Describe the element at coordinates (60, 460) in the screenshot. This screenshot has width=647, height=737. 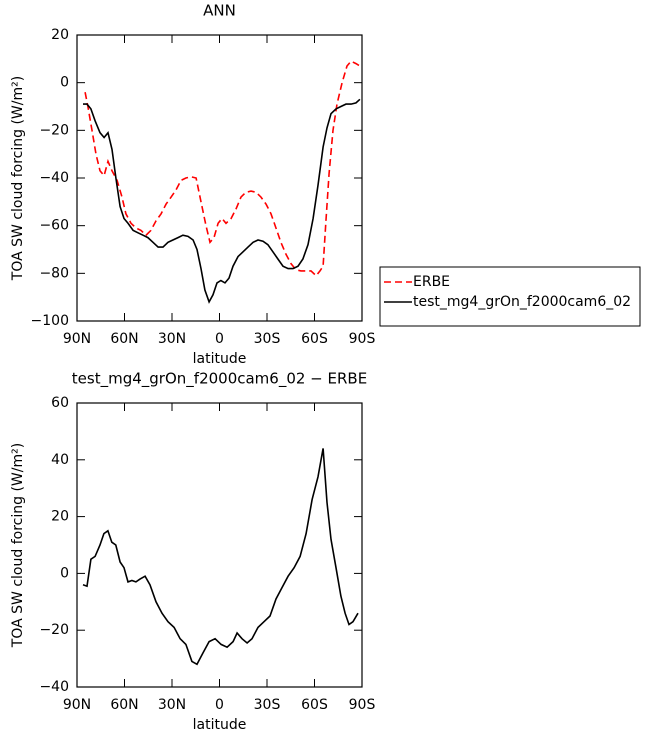
I see `y-tick-label: 40` at that location.